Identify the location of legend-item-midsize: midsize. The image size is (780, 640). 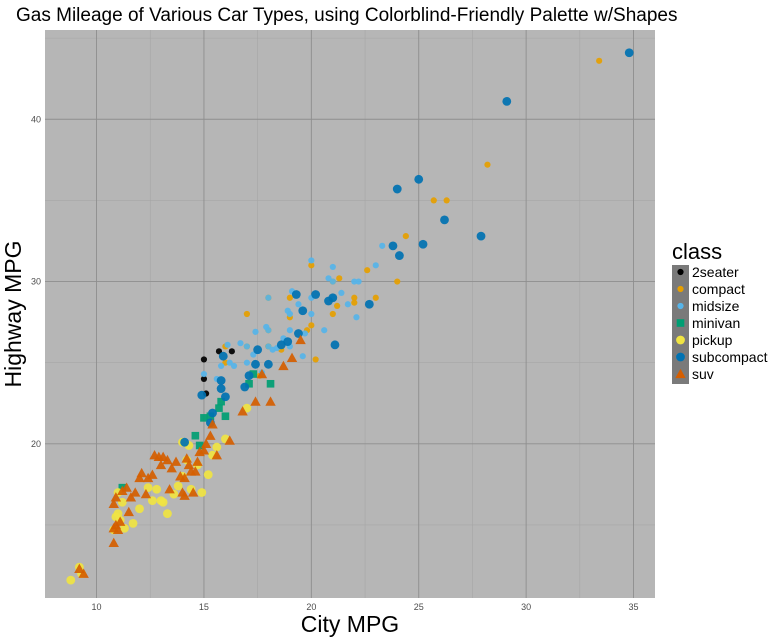
(708, 306).